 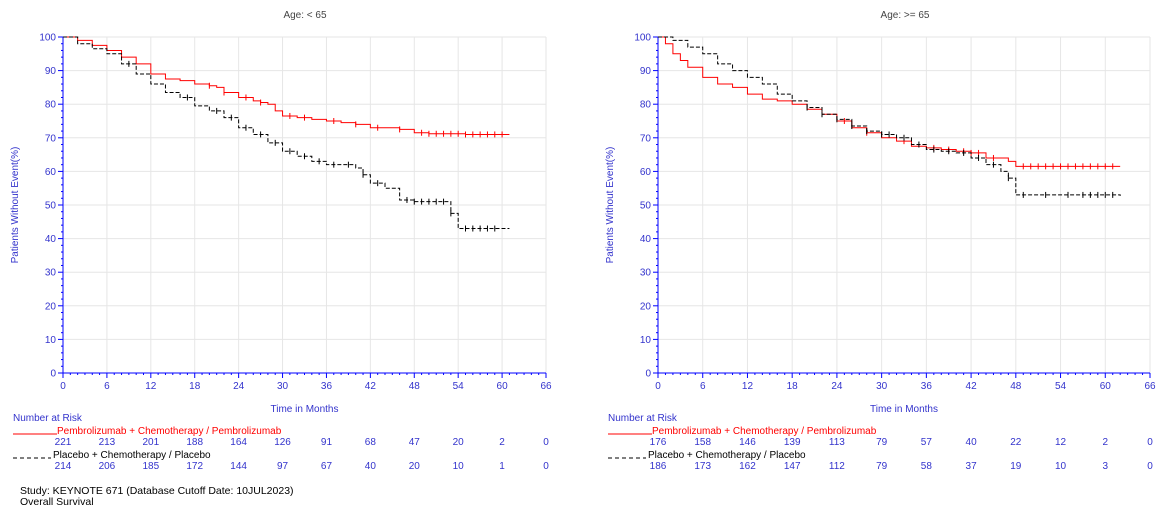 I want to click on risk-count: 22, so click(x=1016, y=442).